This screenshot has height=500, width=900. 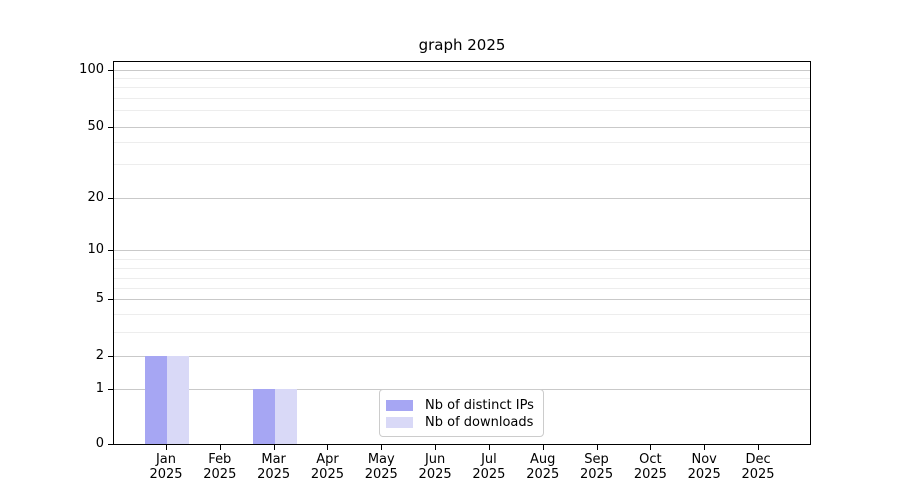 What do you see at coordinates (91, 69) in the screenshot?
I see `y-axis-tick-label: 100` at bounding box center [91, 69].